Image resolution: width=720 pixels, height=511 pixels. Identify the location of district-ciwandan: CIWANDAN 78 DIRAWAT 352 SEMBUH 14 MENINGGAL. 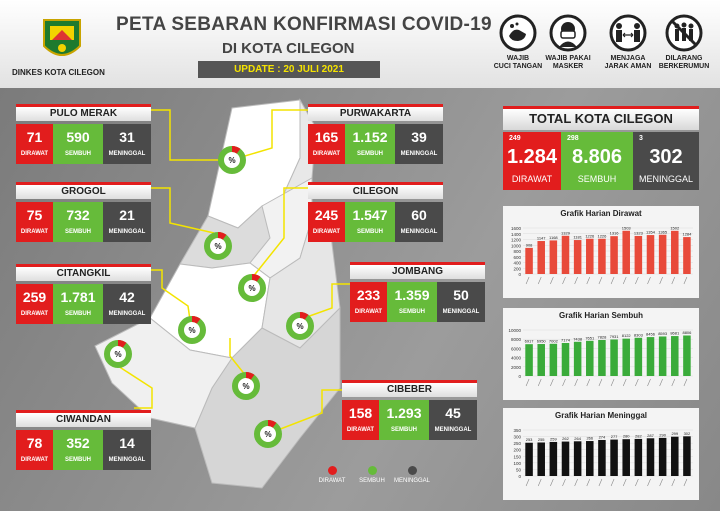
(83, 441).